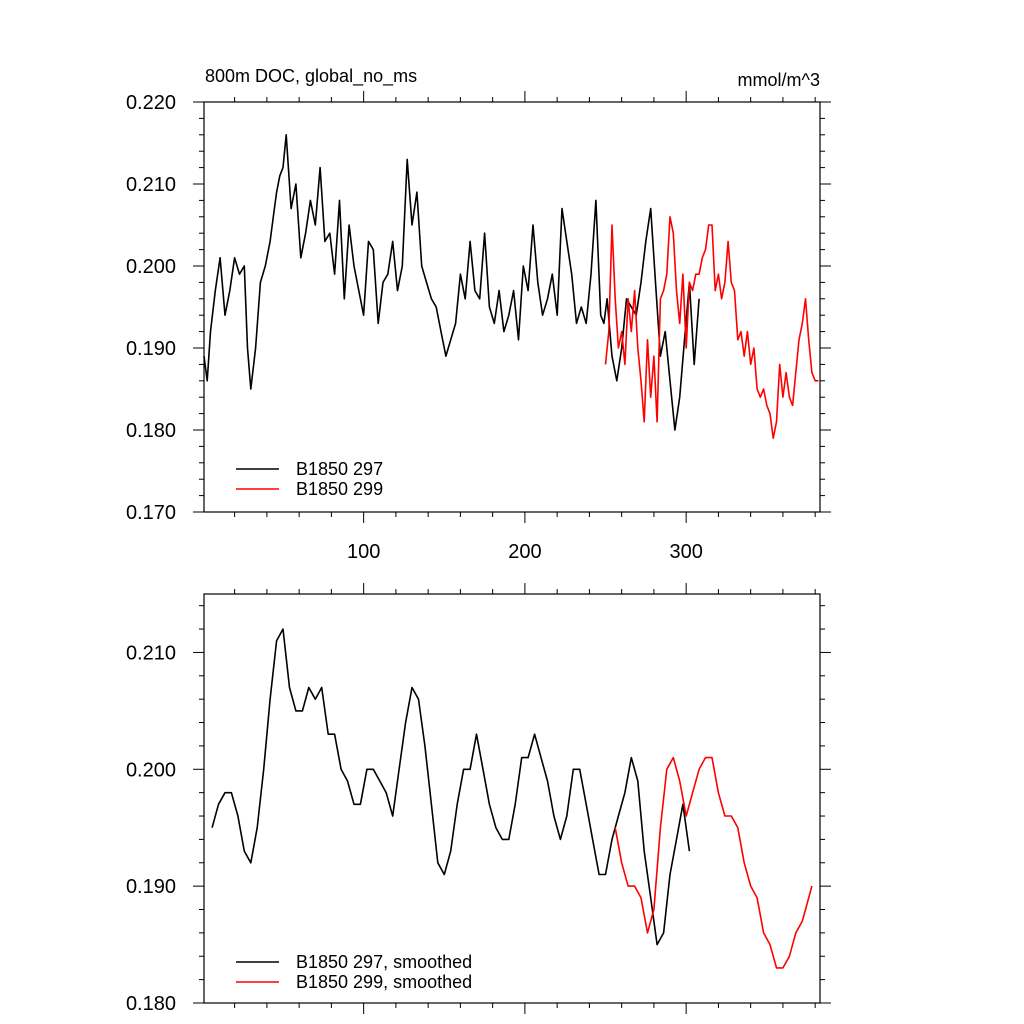 The height and width of the screenshot is (1024, 1024). What do you see at coordinates (151, 513) in the screenshot?
I see `y-tick-label: 0.170` at bounding box center [151, 513].